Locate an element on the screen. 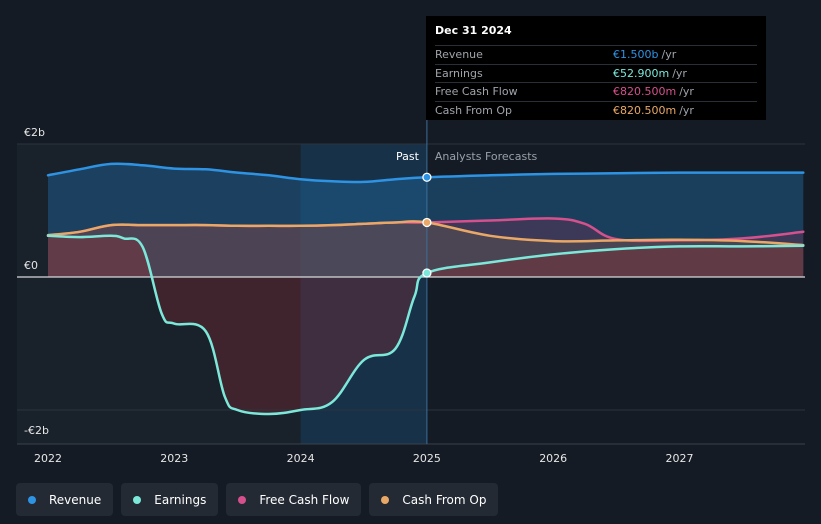 This screenshot has height=524, width=821. markers is located at coordinates (427, 225).